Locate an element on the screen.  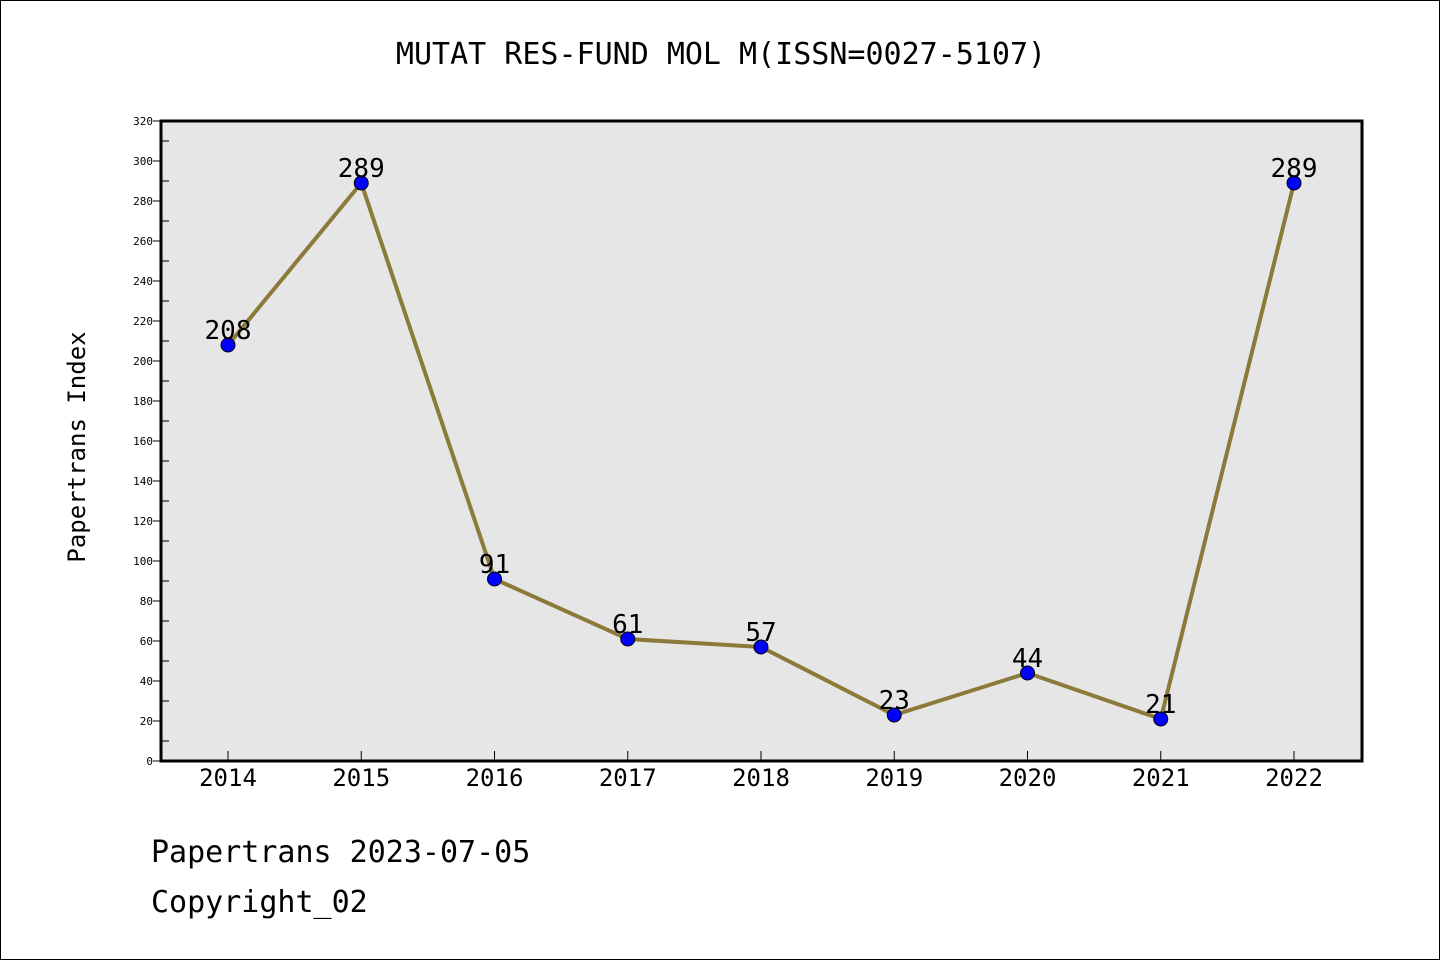
data-label: 21 is located at coordinates (1160, 705).